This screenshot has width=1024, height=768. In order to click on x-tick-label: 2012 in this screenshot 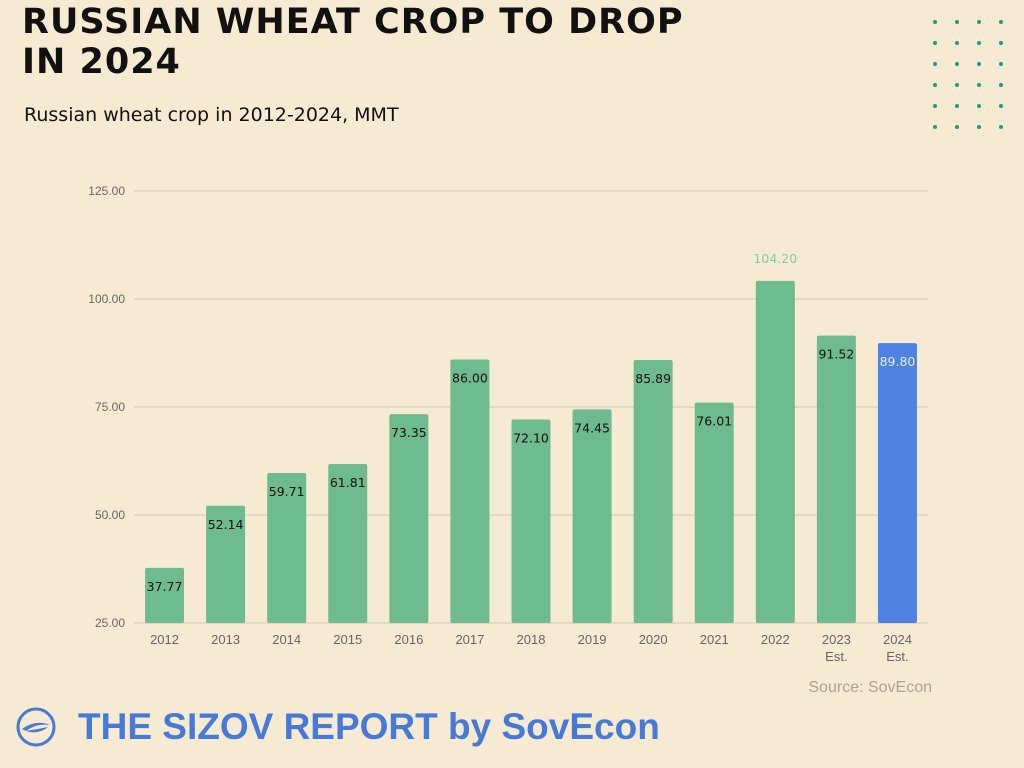, I will do `click(164, 639)`.